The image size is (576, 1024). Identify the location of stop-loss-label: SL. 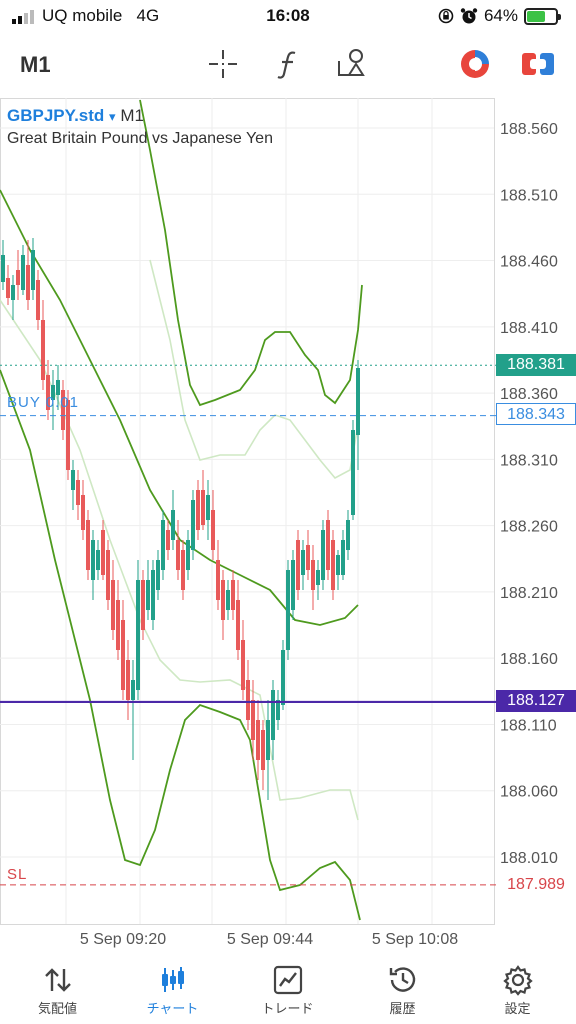
(17, 874).